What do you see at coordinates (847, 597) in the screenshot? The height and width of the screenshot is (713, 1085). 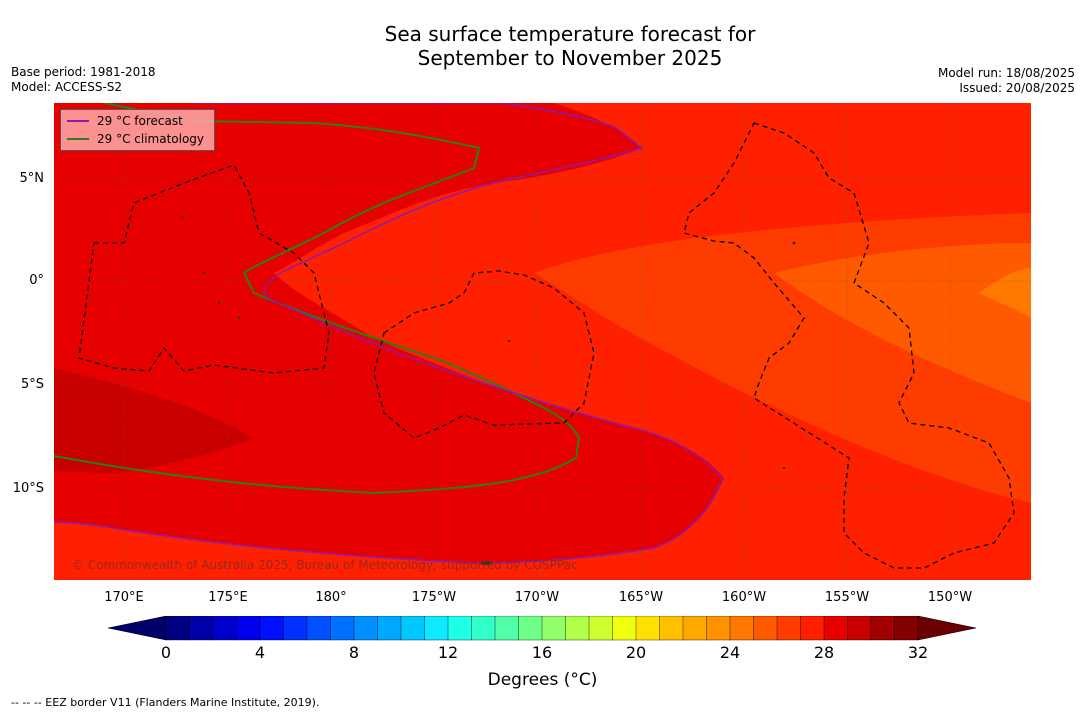 I see `lon-label-155w: 155°W` at bounding box center [847, 597].